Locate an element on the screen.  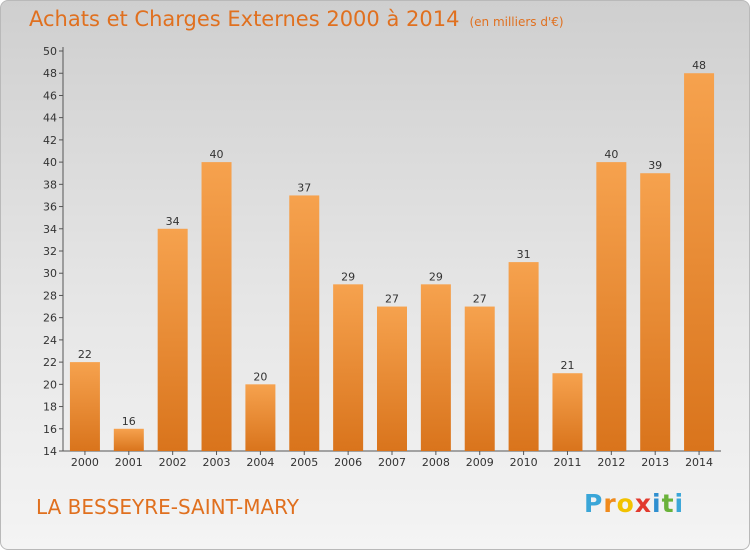
bar-value-label: 31 is located at coordinates (524, 254).